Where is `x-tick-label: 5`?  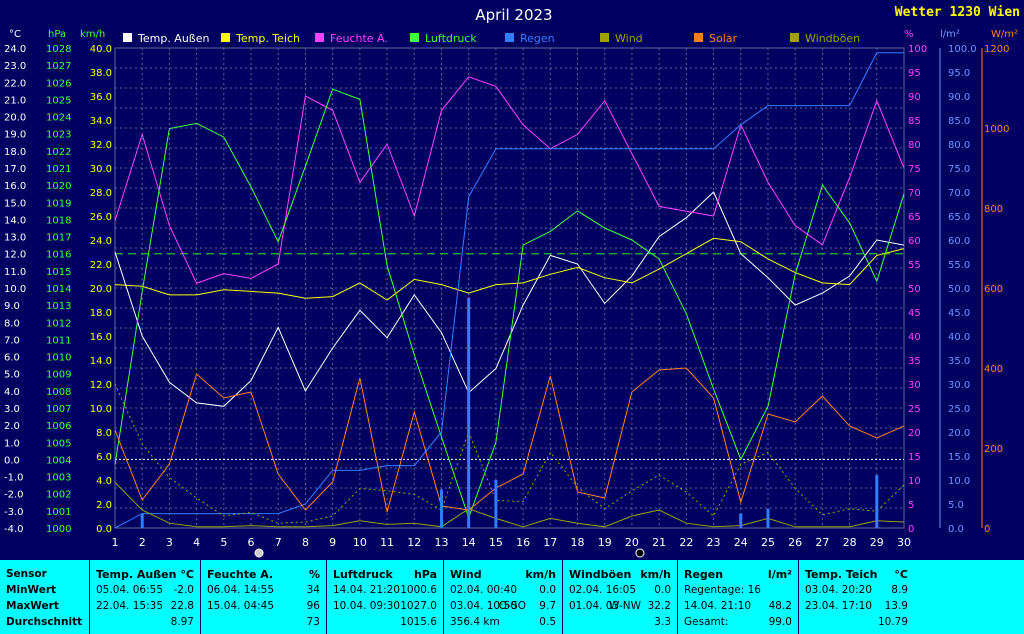
x-tick-label: 5 is located at coordinates (223, 542).